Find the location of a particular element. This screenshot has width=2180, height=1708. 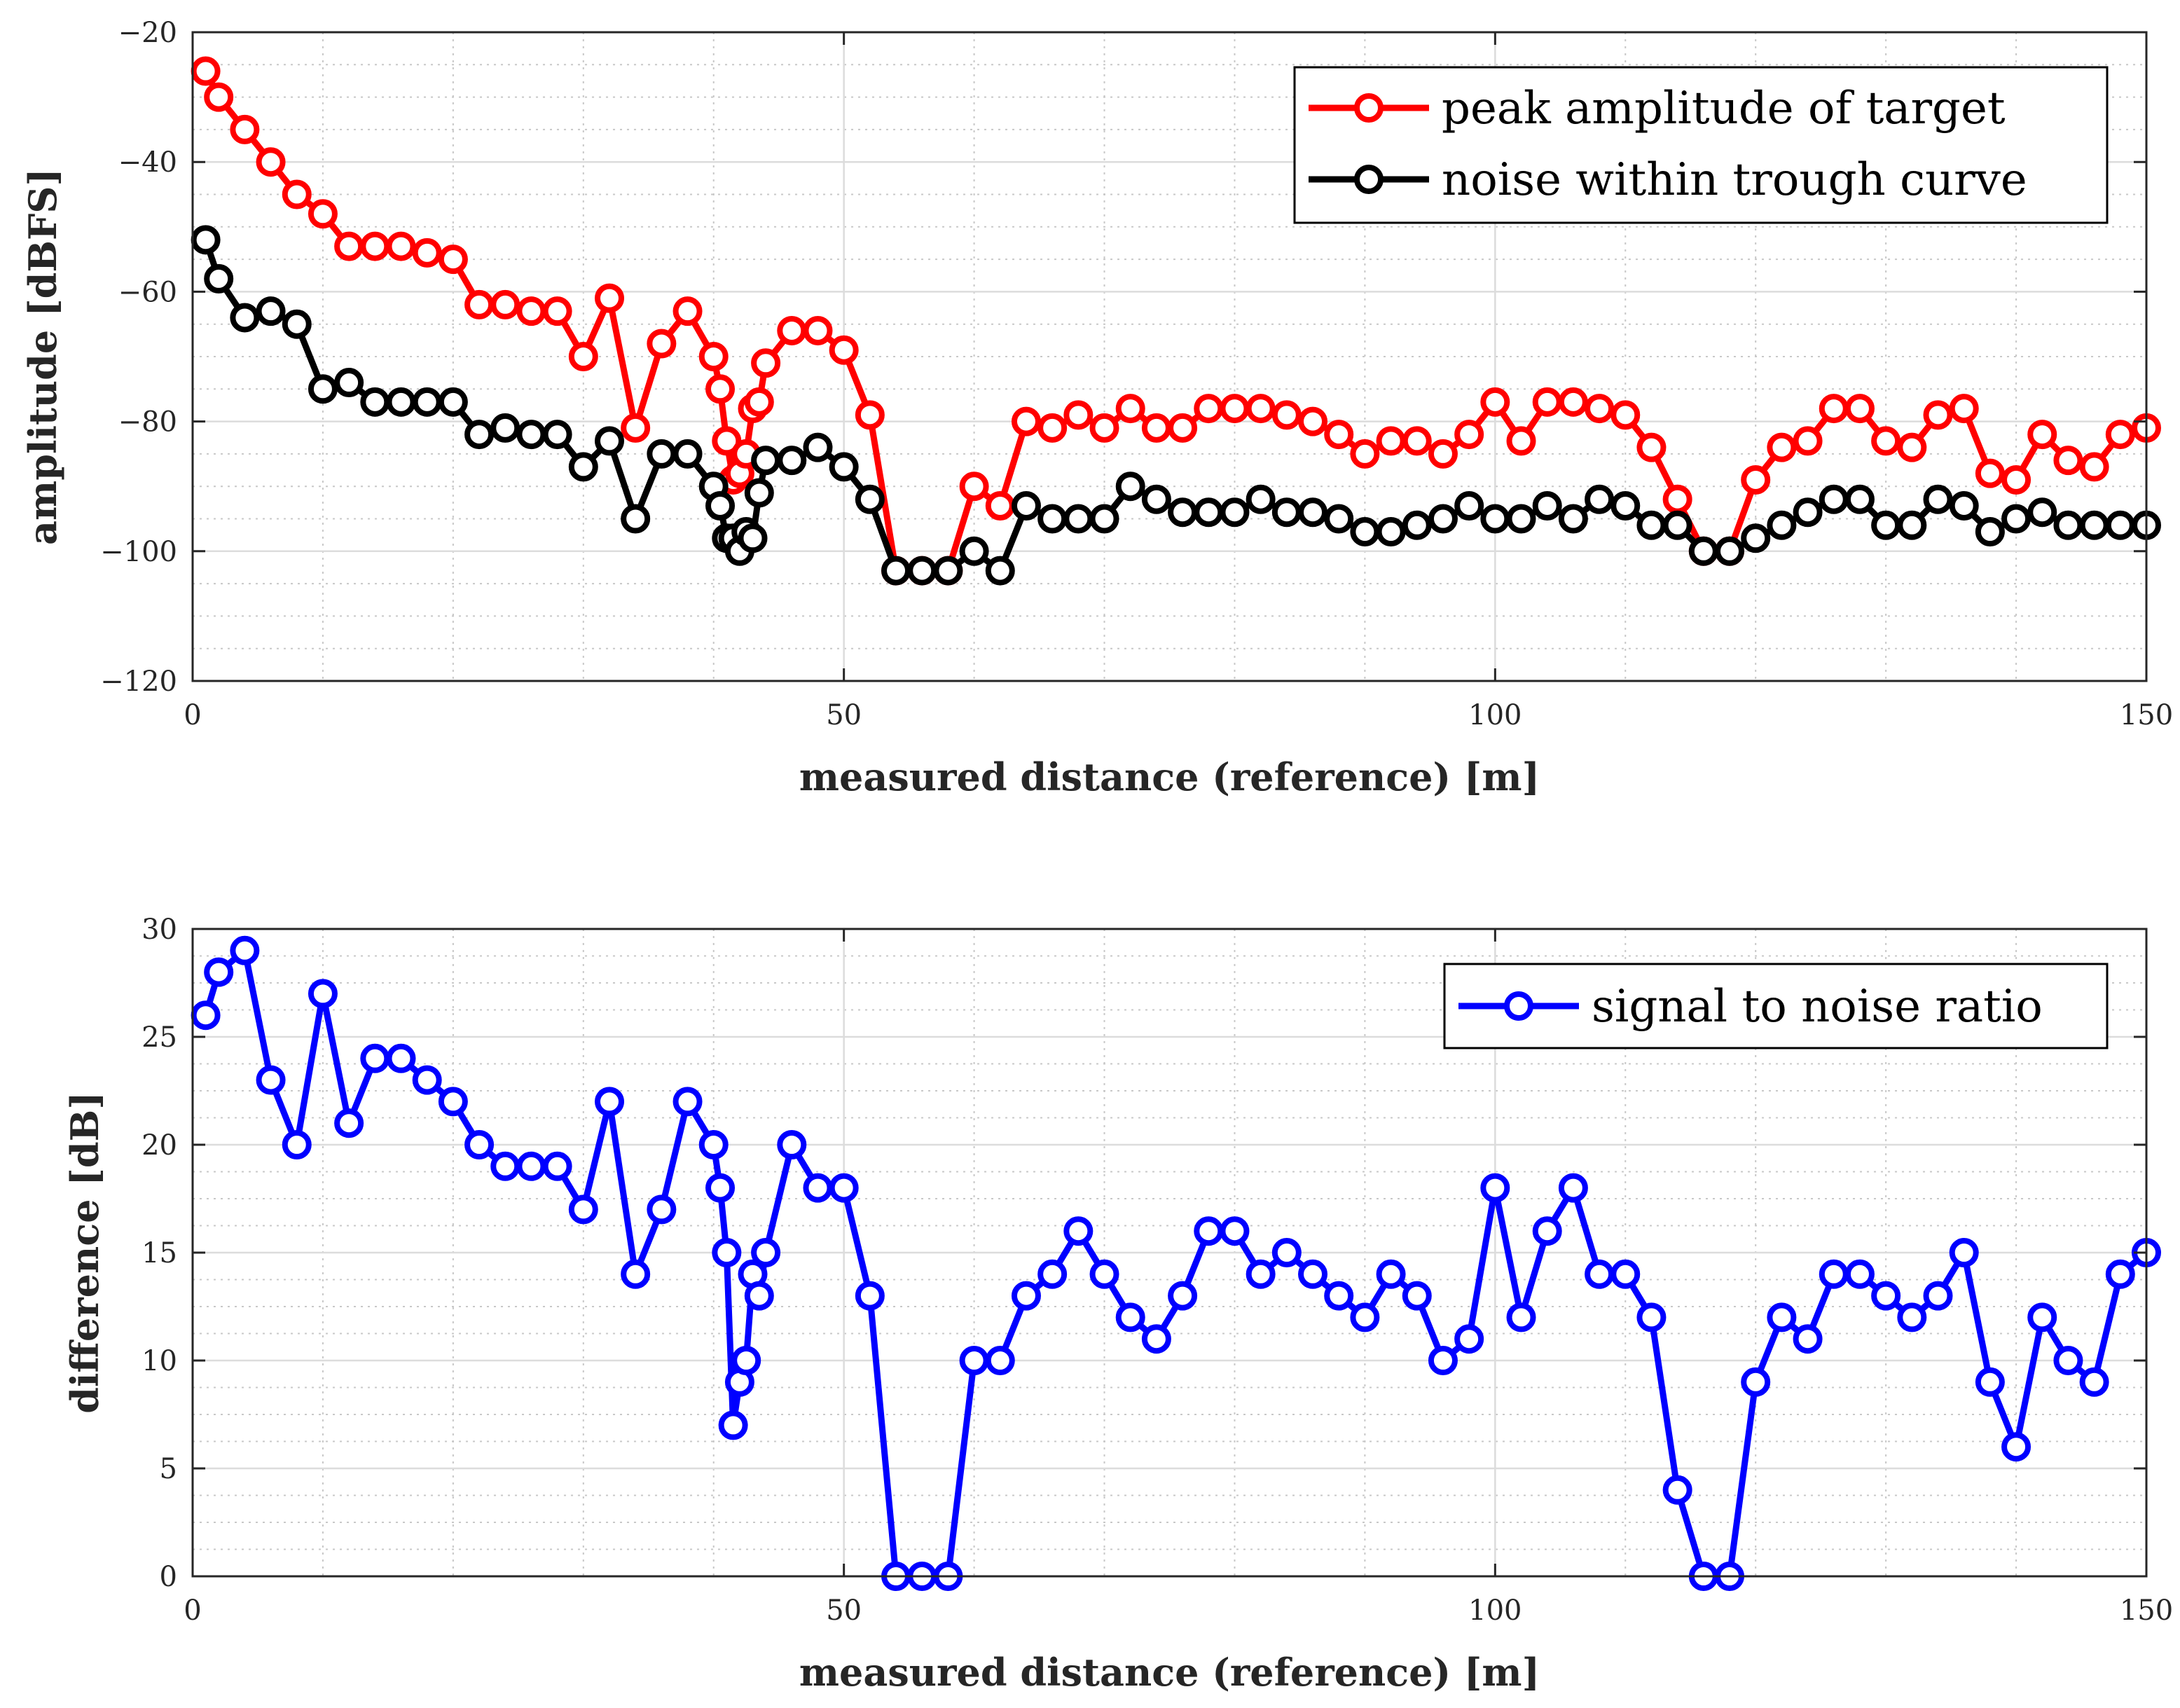

y-tick-label: 10 is located at coordinates (159, 1361).